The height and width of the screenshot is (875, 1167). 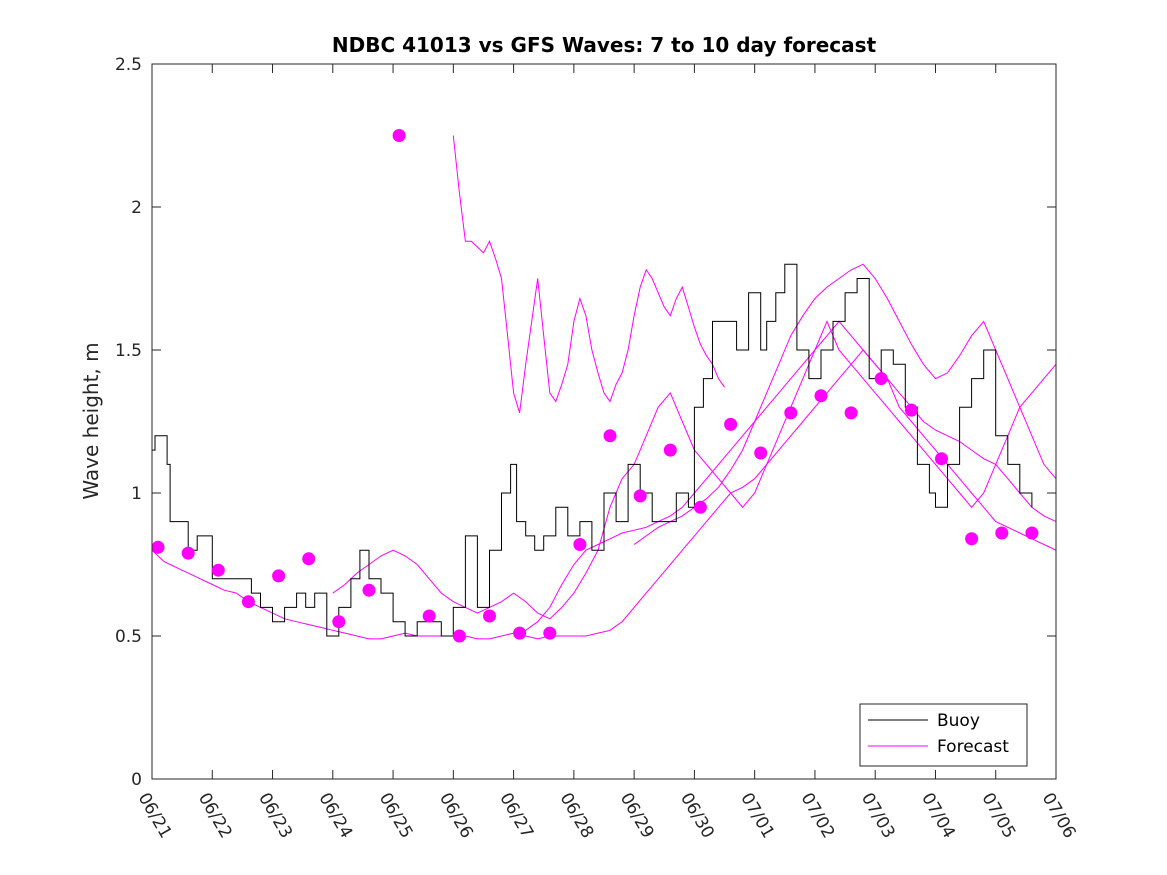 I want to click on y-tick-label: 1.5, so click(x=128, y=351).